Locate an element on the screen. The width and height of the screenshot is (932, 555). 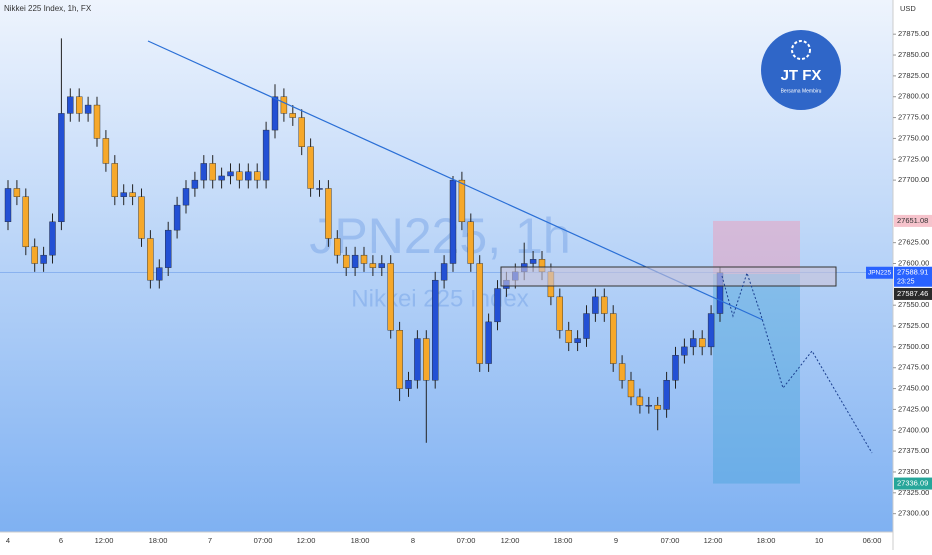
logo-circle is located at coordinates (801, 70).